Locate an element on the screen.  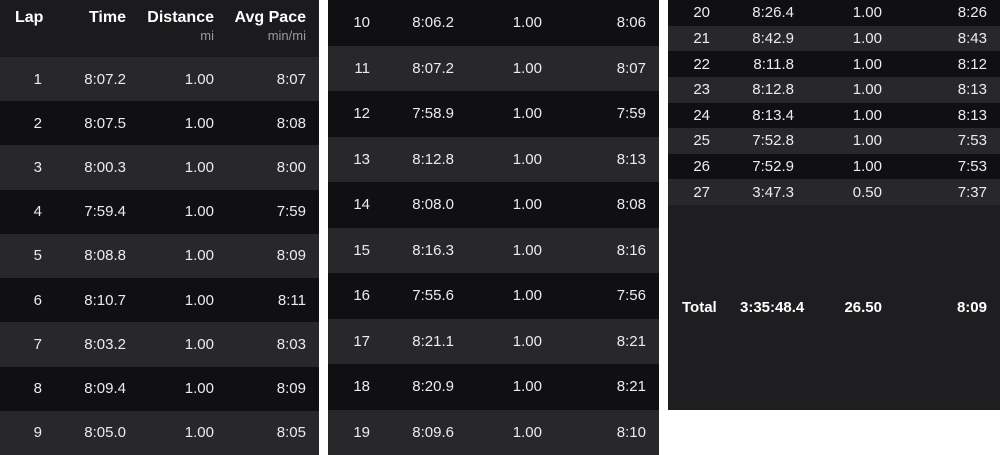
lap-distance: 0.50 is located at coordinates (867, 192).